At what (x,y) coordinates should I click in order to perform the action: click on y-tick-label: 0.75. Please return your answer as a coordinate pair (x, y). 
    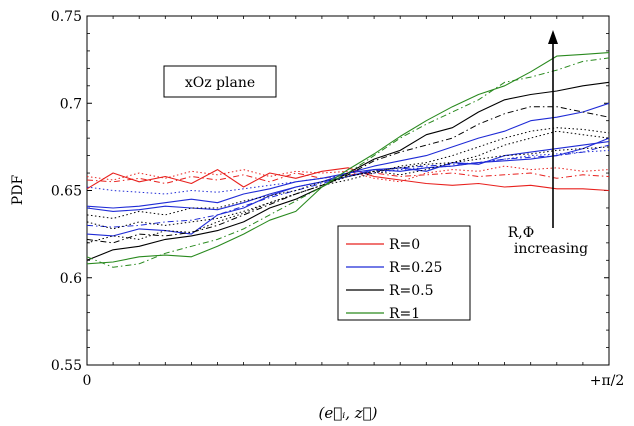
    Looking at the image, I should click on (66, 17).